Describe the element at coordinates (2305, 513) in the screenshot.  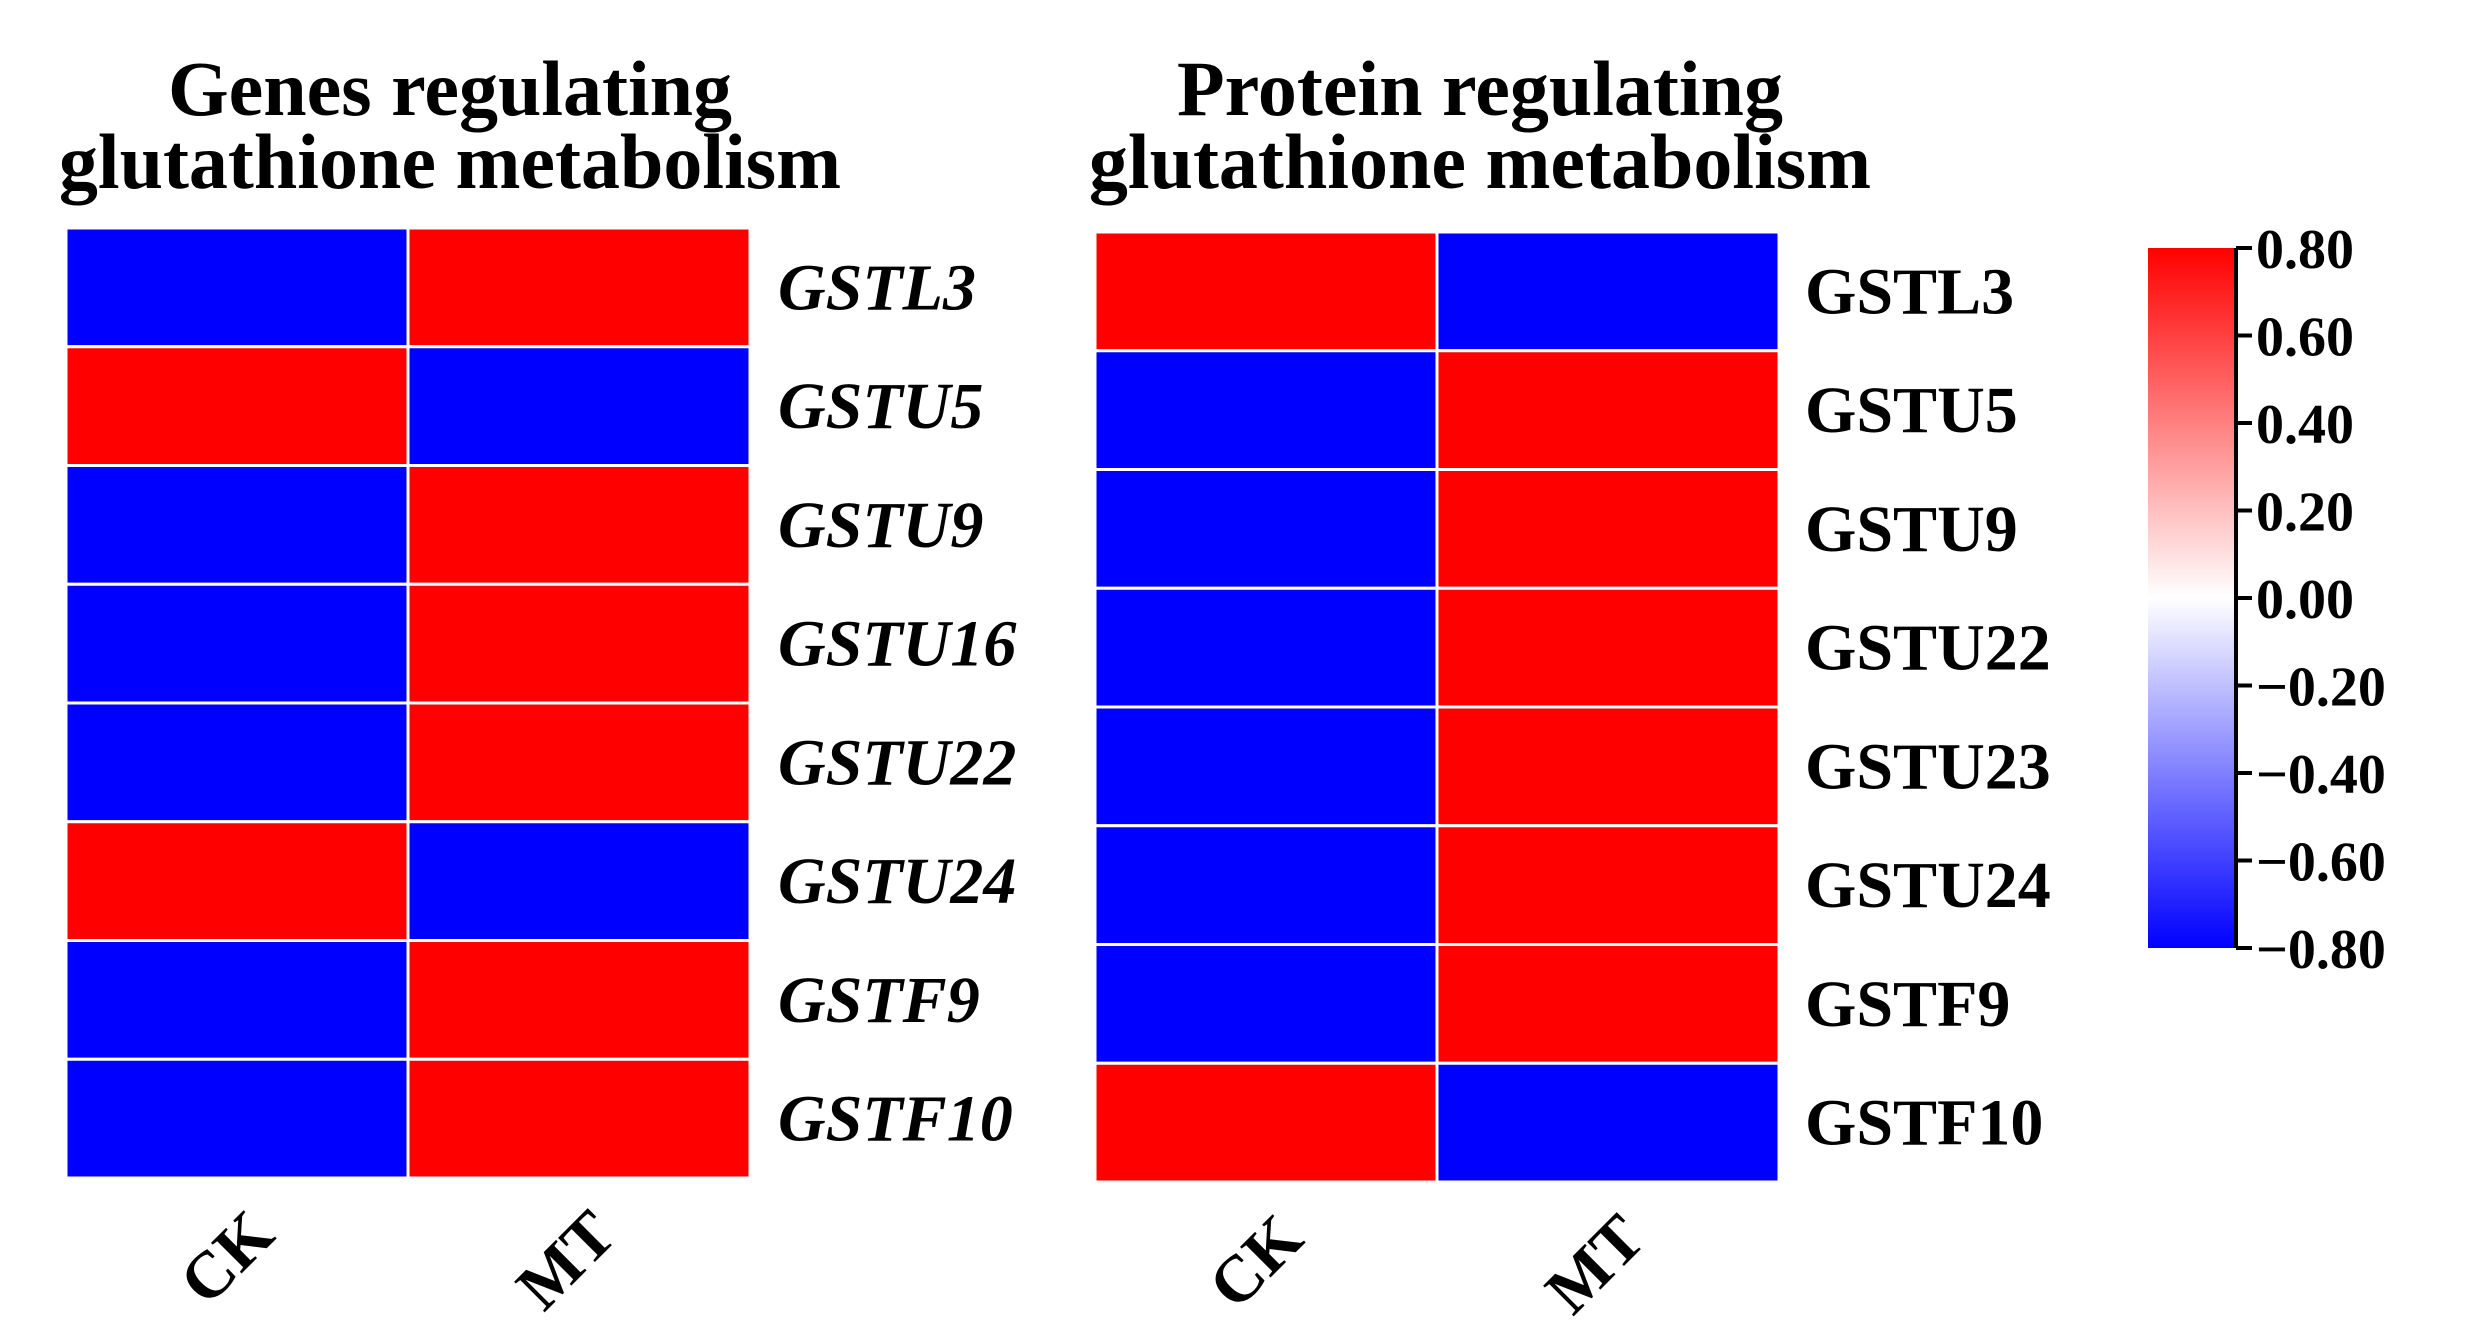
I see `colorbar-tick-label: 0.20` at that location.